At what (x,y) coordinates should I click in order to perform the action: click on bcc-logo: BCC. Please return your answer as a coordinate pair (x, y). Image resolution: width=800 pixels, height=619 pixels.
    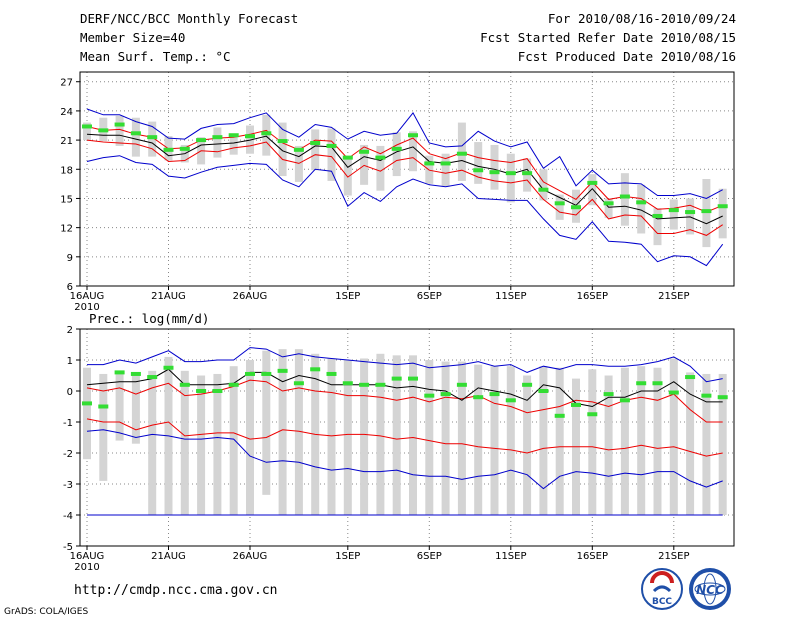
    Looking at the image, I should click on (662, 589).